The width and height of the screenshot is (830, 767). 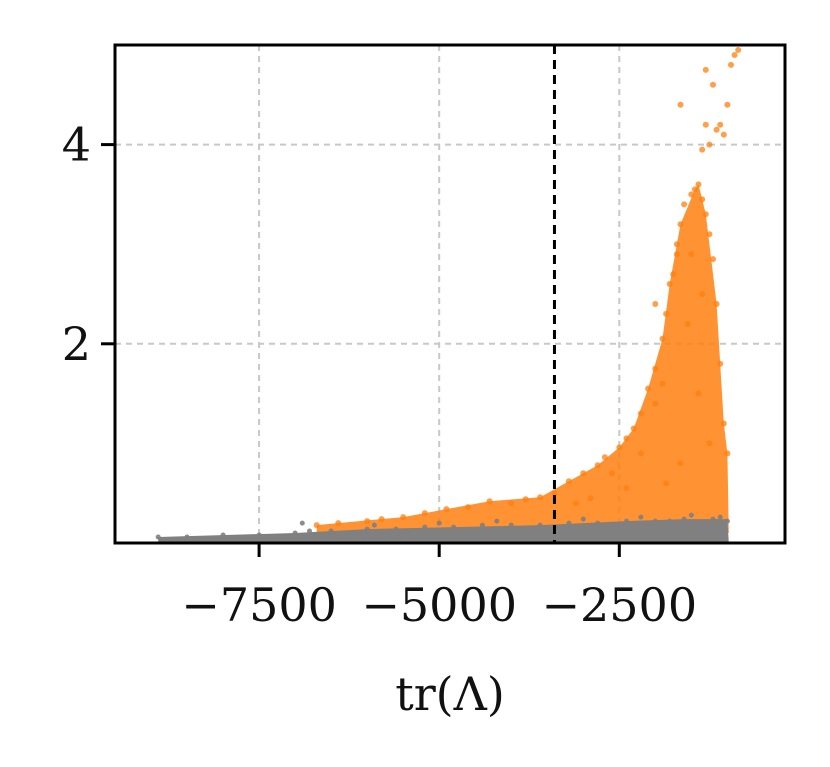 I want to click on y-tick-label-0: 2, so click(x=76, y=344).